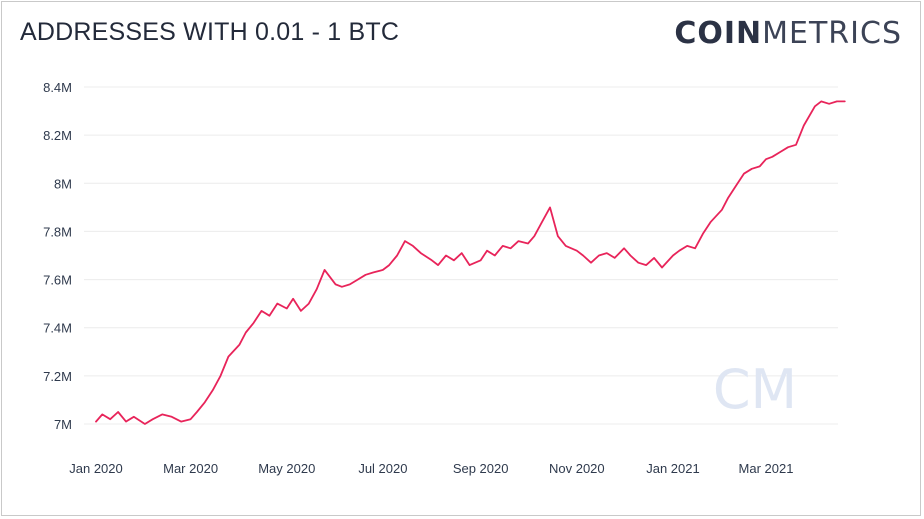  I want to click on y-tick-label: 8.2M, so click(57, 135).